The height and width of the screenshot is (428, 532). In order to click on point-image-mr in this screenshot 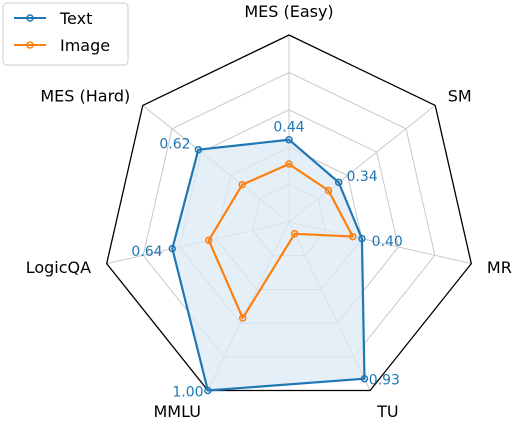, I will do `click(353, 236)`.